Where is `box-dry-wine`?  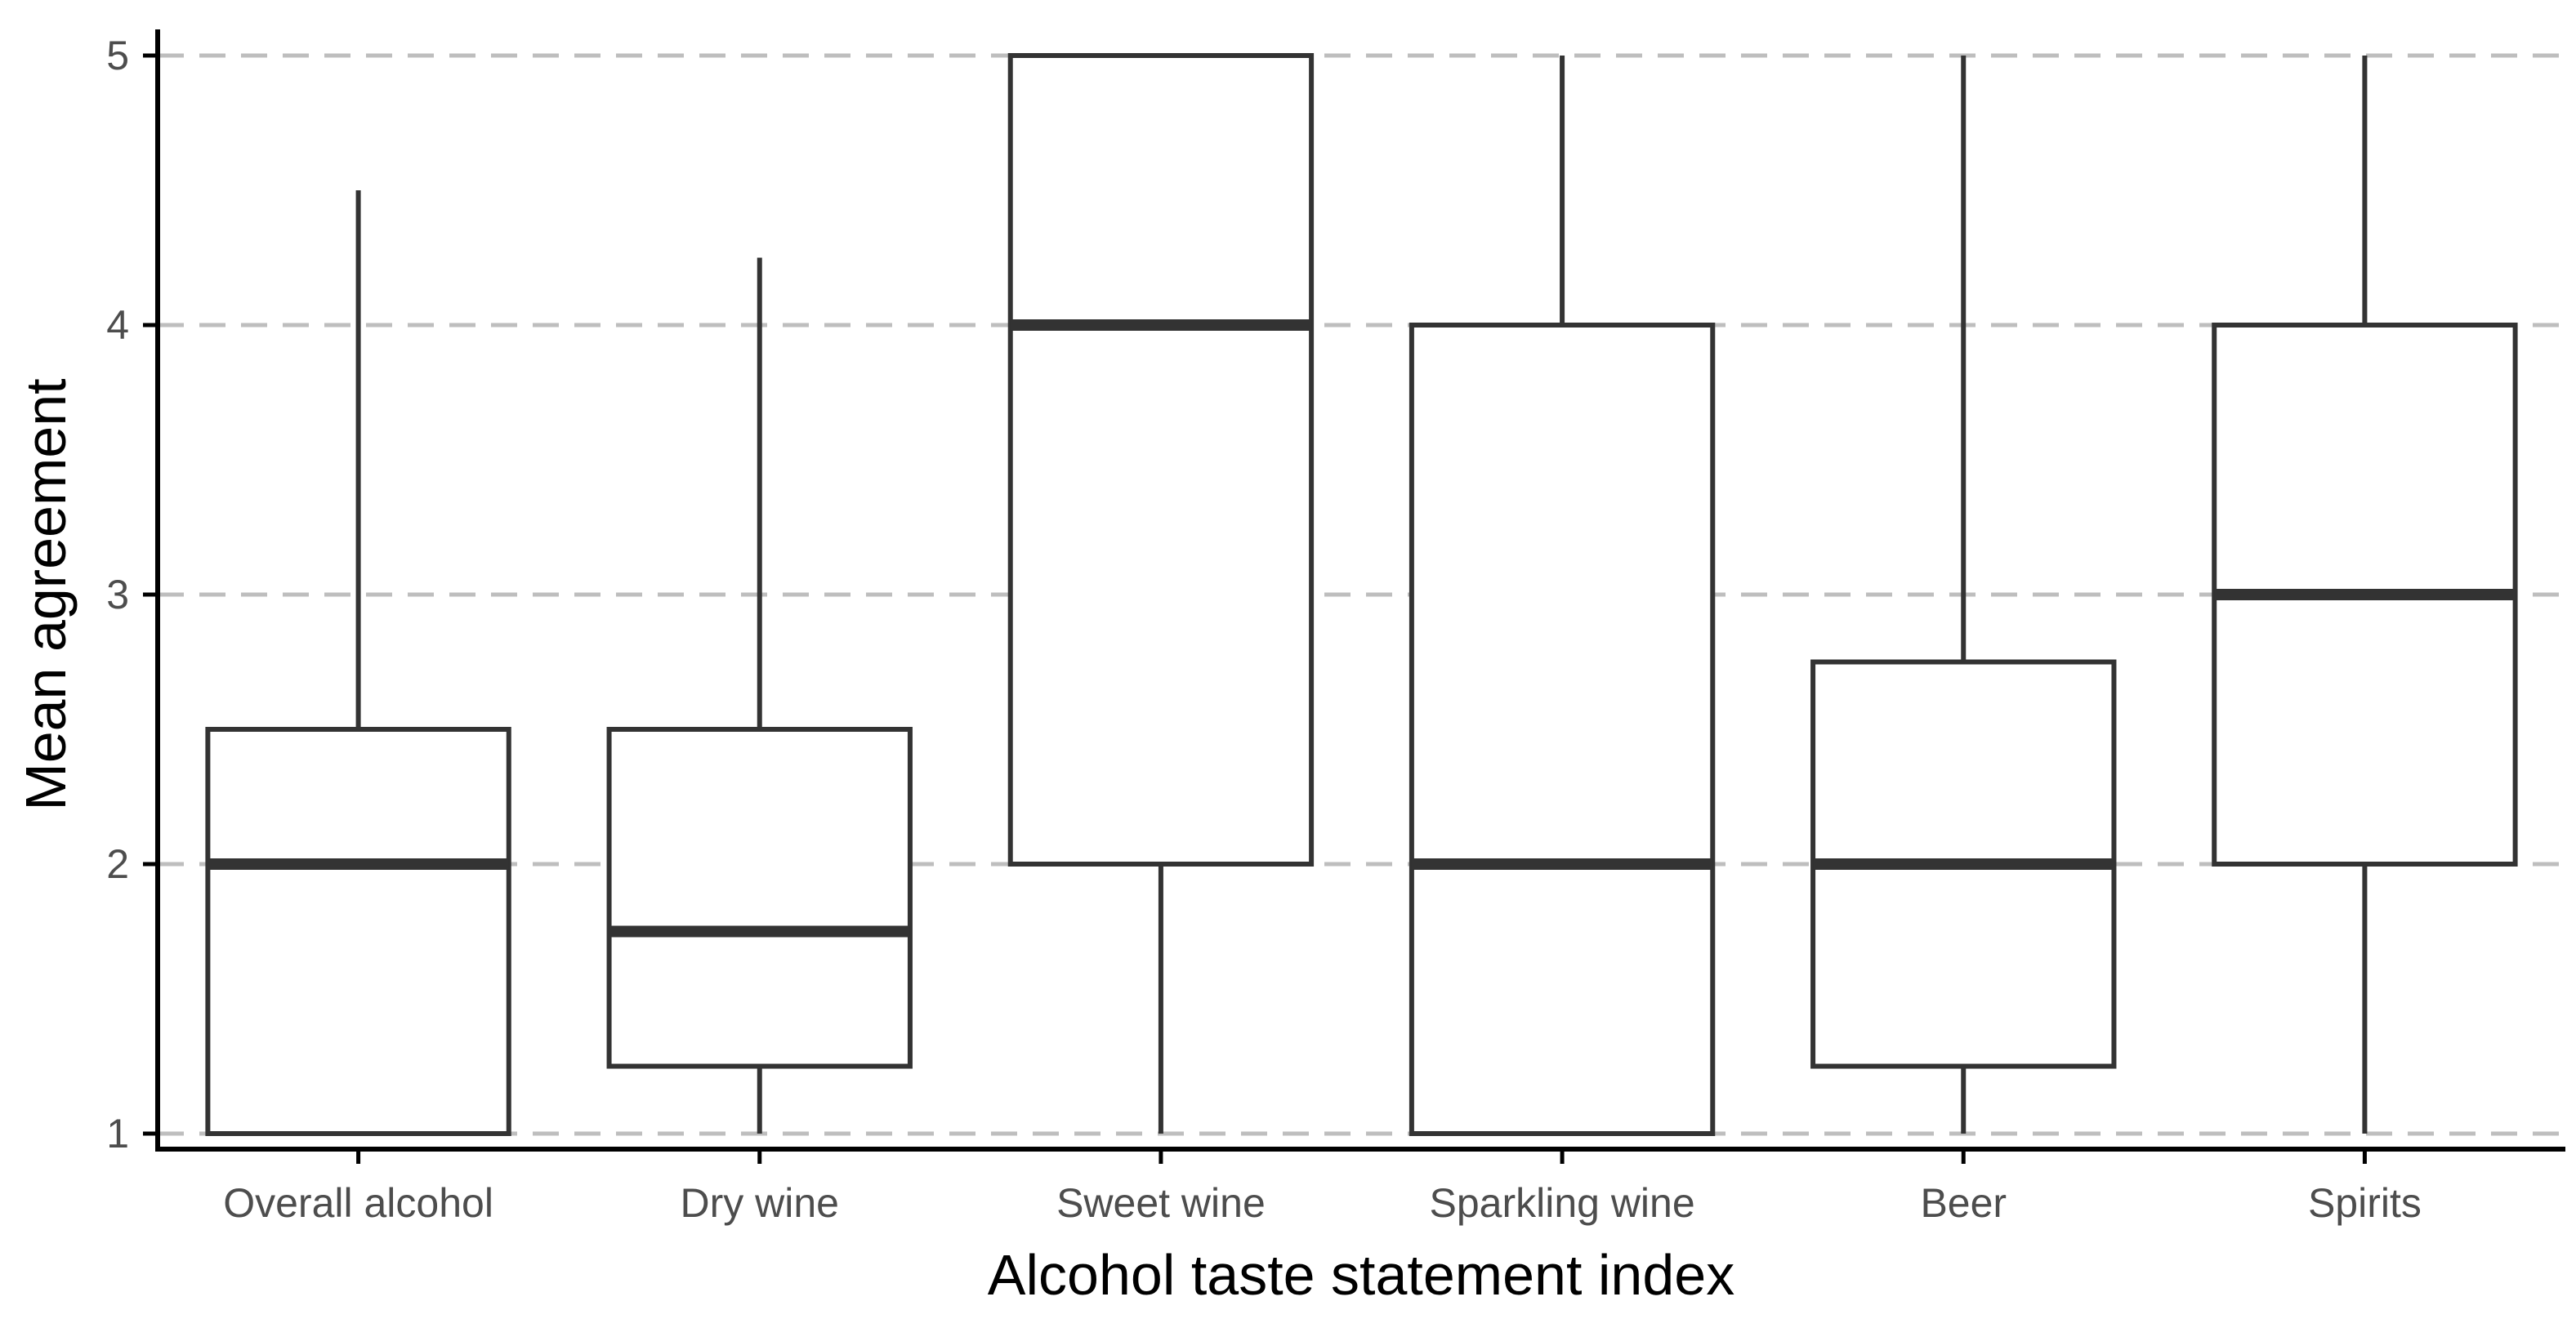
box-dry-wine is located at coordinates (760, 696).